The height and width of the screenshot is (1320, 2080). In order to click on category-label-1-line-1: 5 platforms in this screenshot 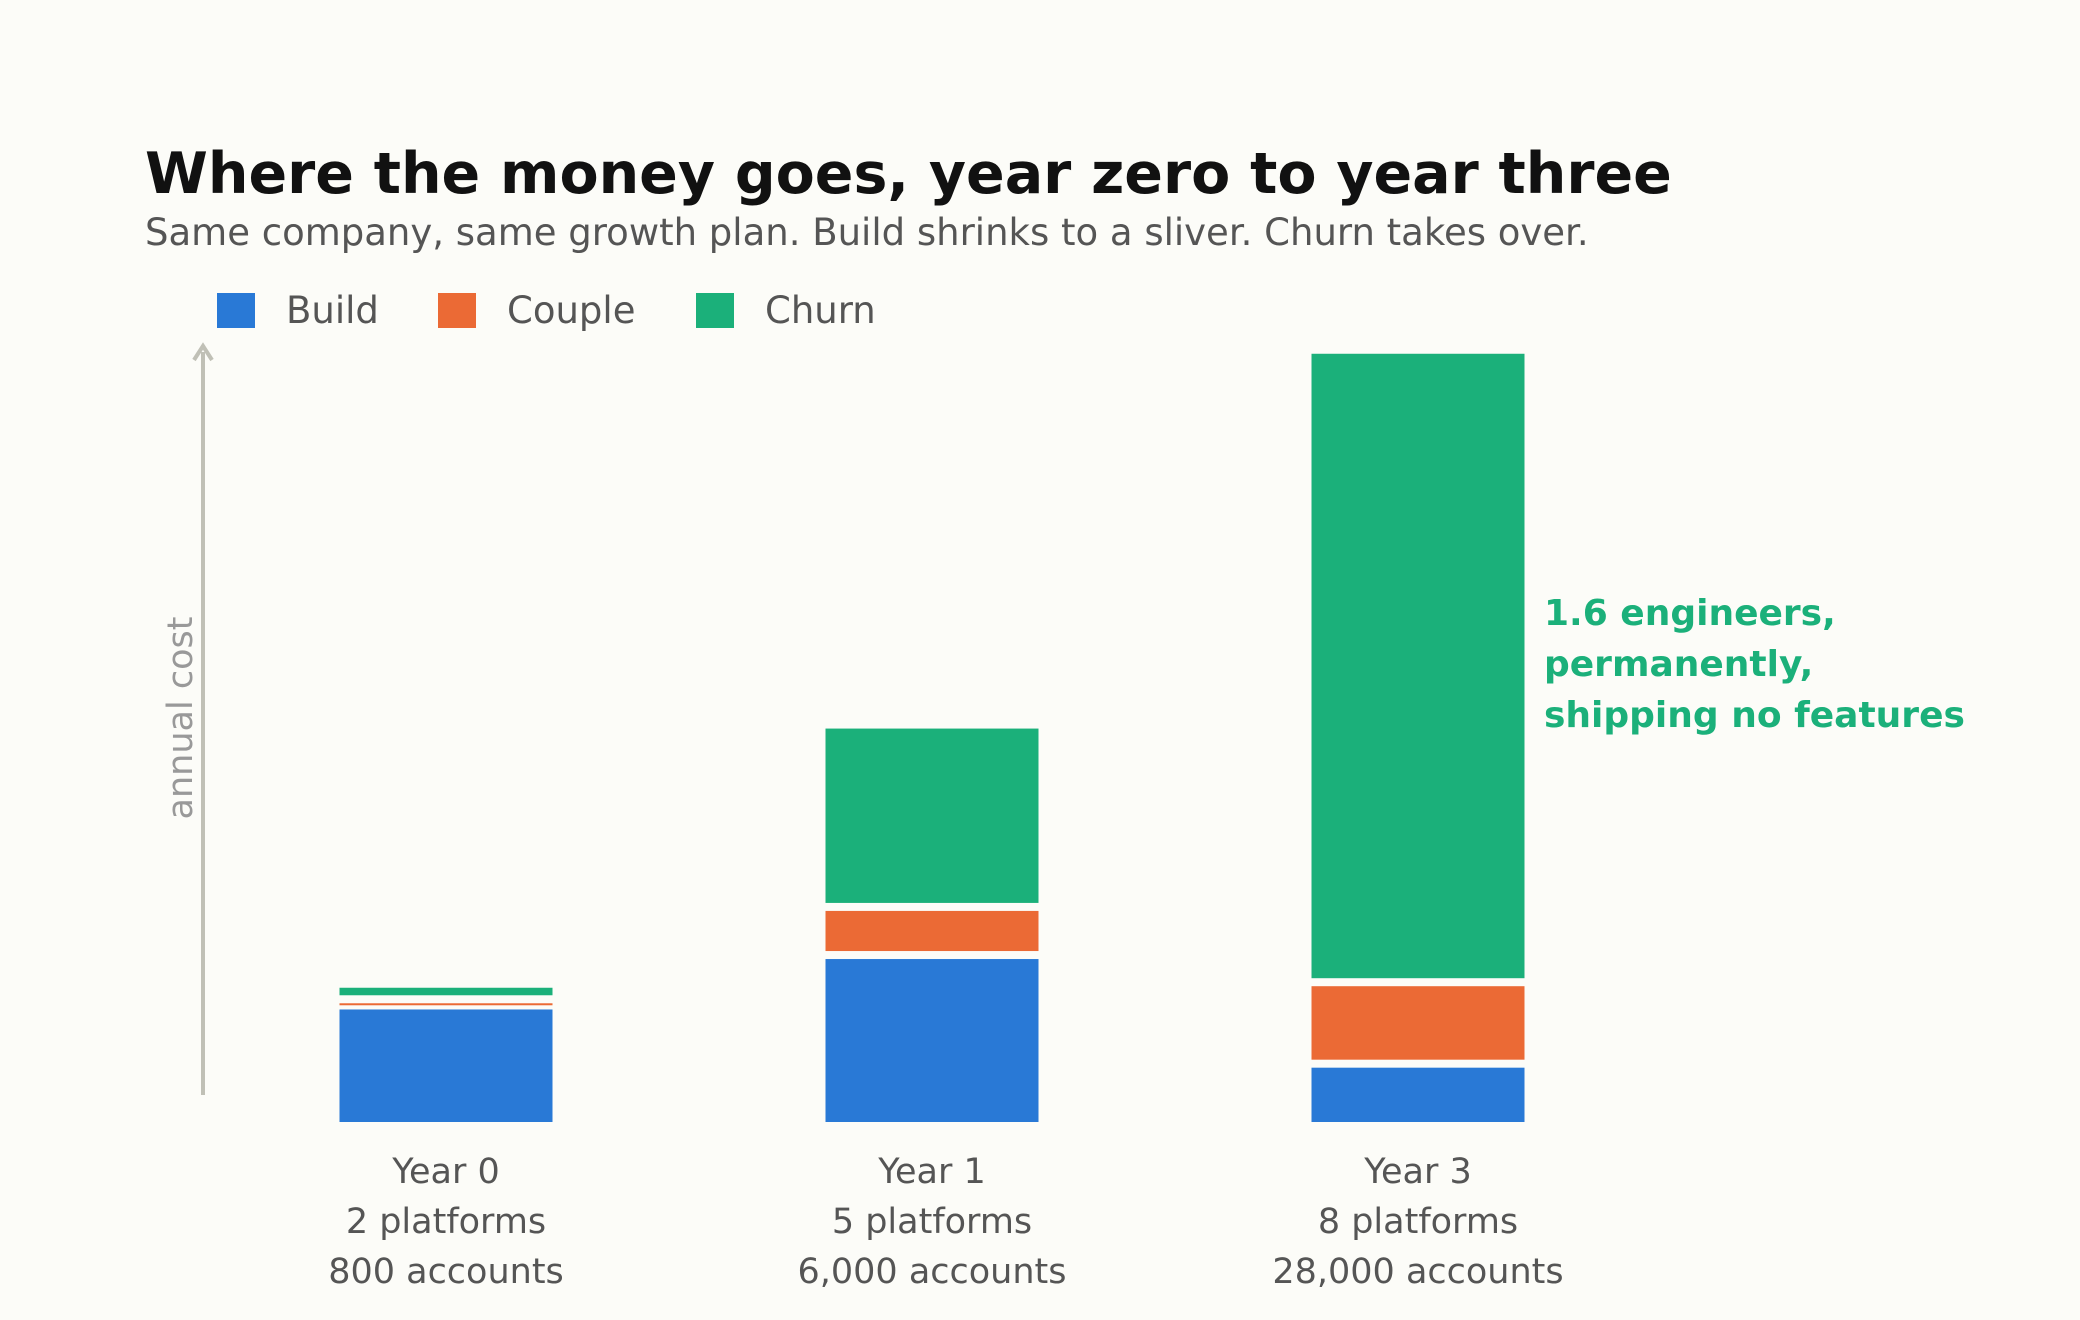, I will do `click(932, 1222)`.